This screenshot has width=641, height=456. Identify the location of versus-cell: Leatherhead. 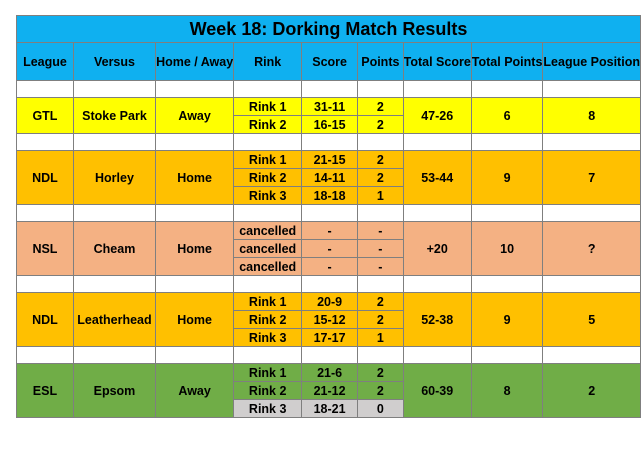
(114, 319).